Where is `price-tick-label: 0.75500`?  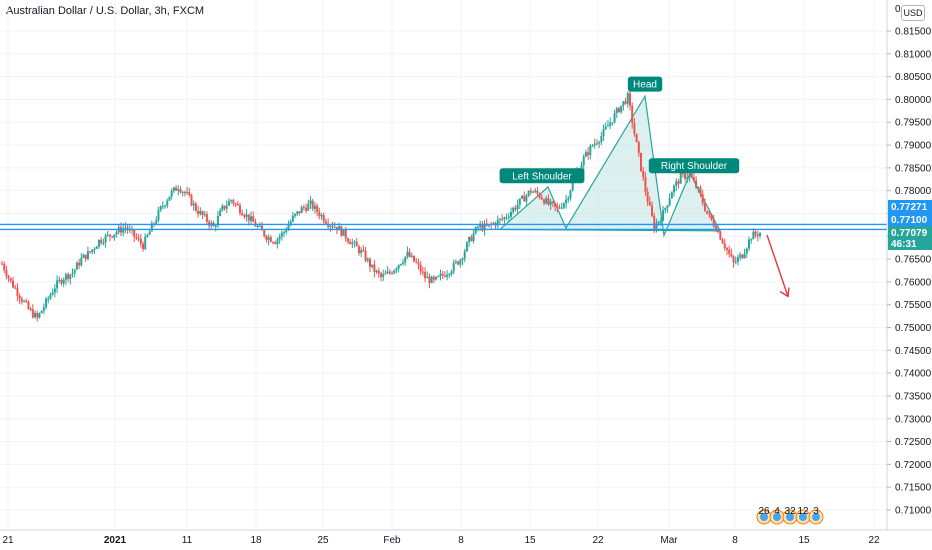
price-tick-label: 0.75500 is located at coordinates (913, 305).